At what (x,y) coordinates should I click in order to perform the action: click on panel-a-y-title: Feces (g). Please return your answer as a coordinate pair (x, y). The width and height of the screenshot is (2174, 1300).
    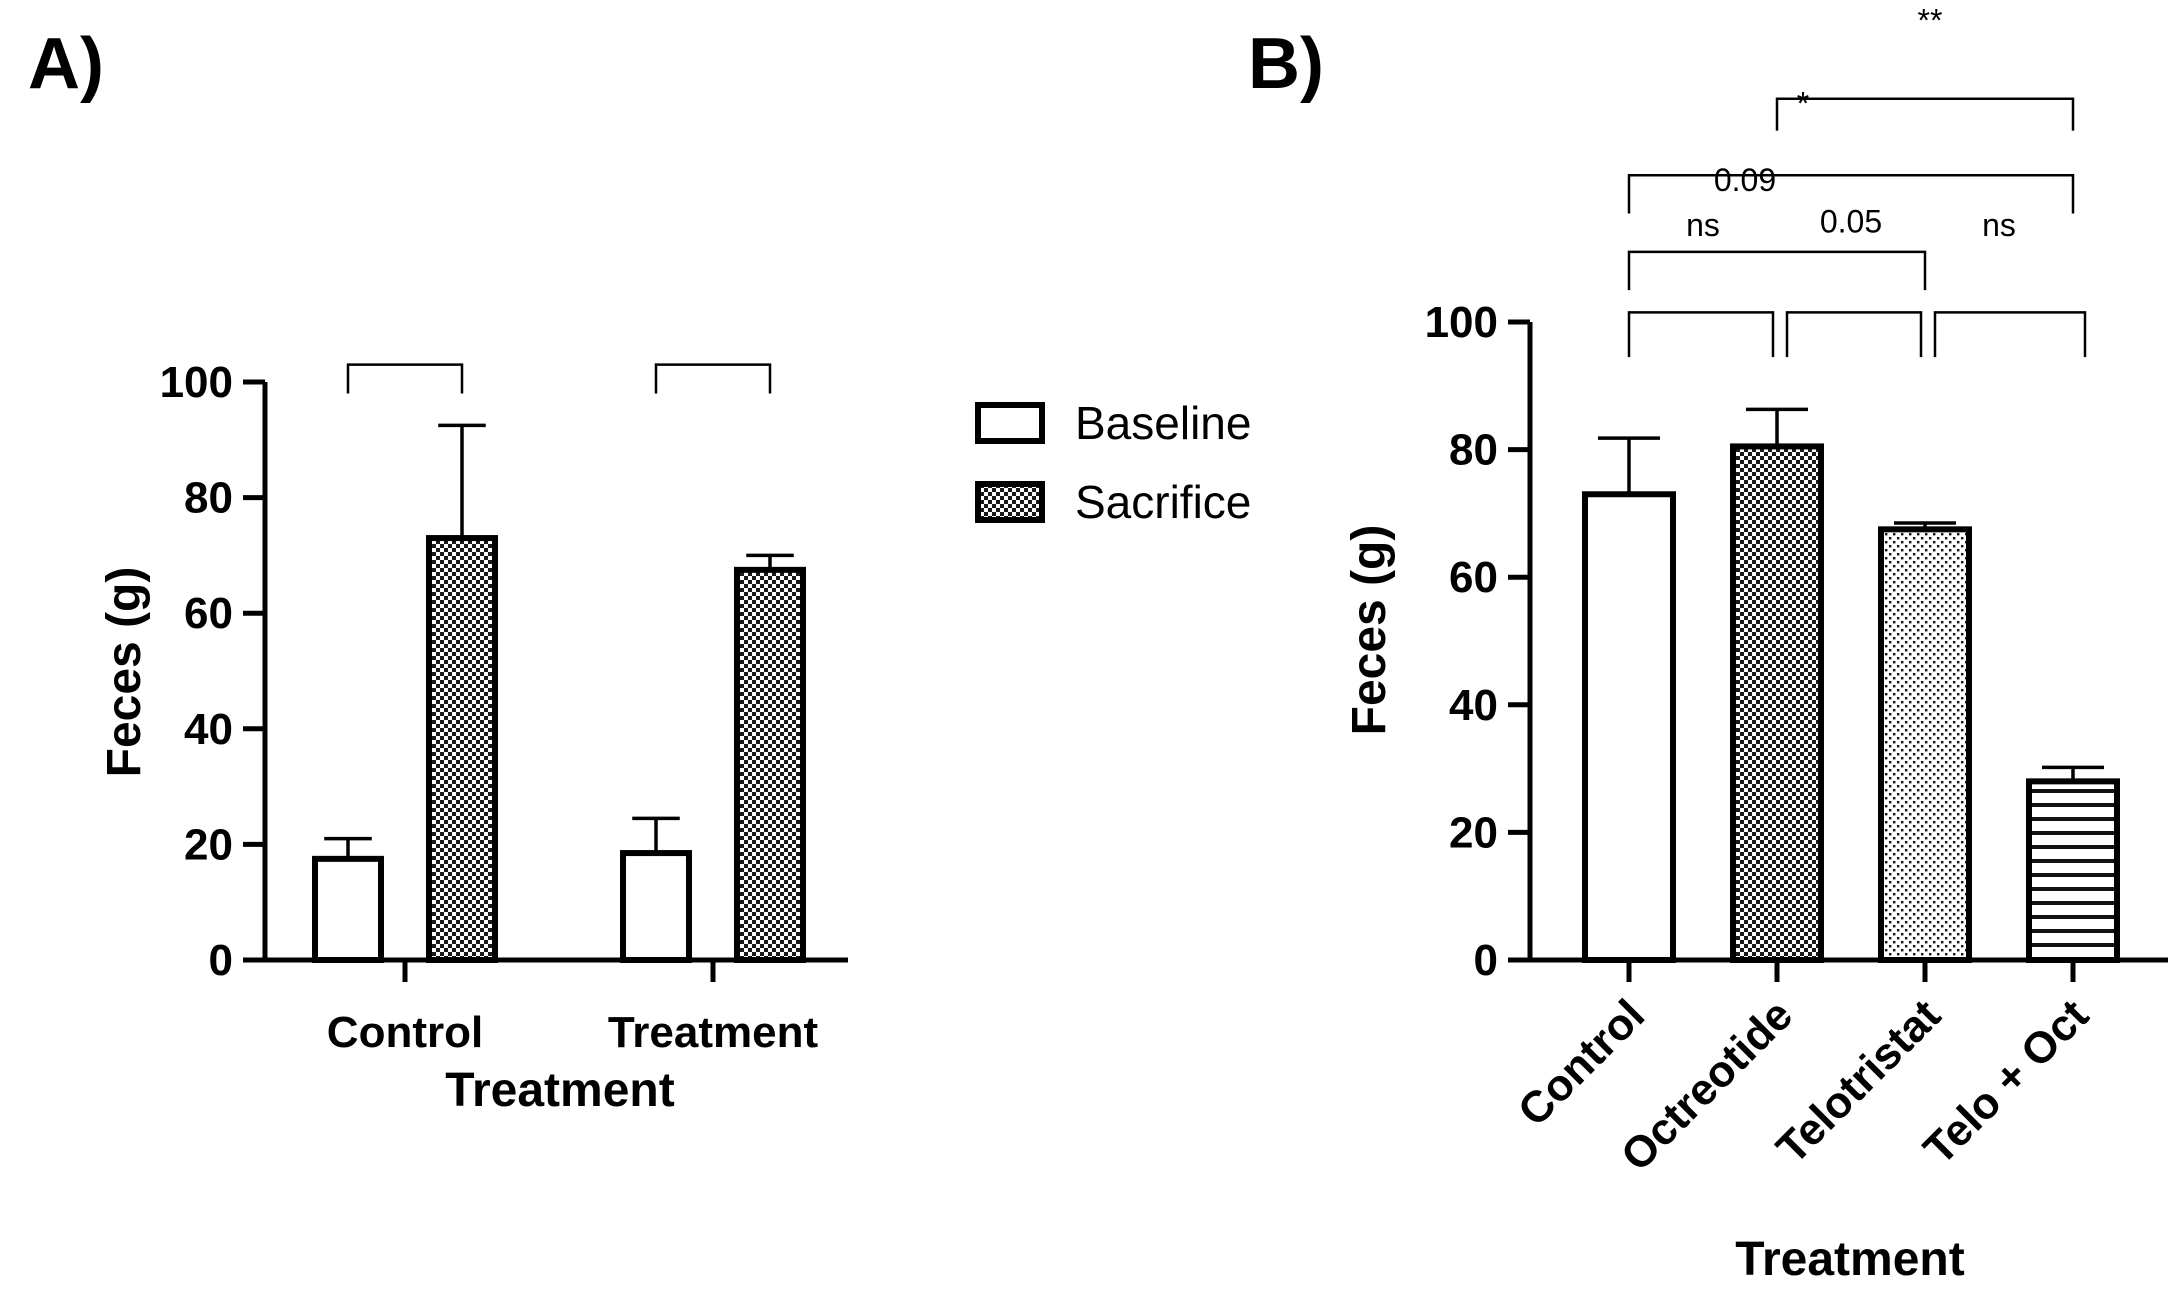
    Looking at the image, I should click on (124, 672).